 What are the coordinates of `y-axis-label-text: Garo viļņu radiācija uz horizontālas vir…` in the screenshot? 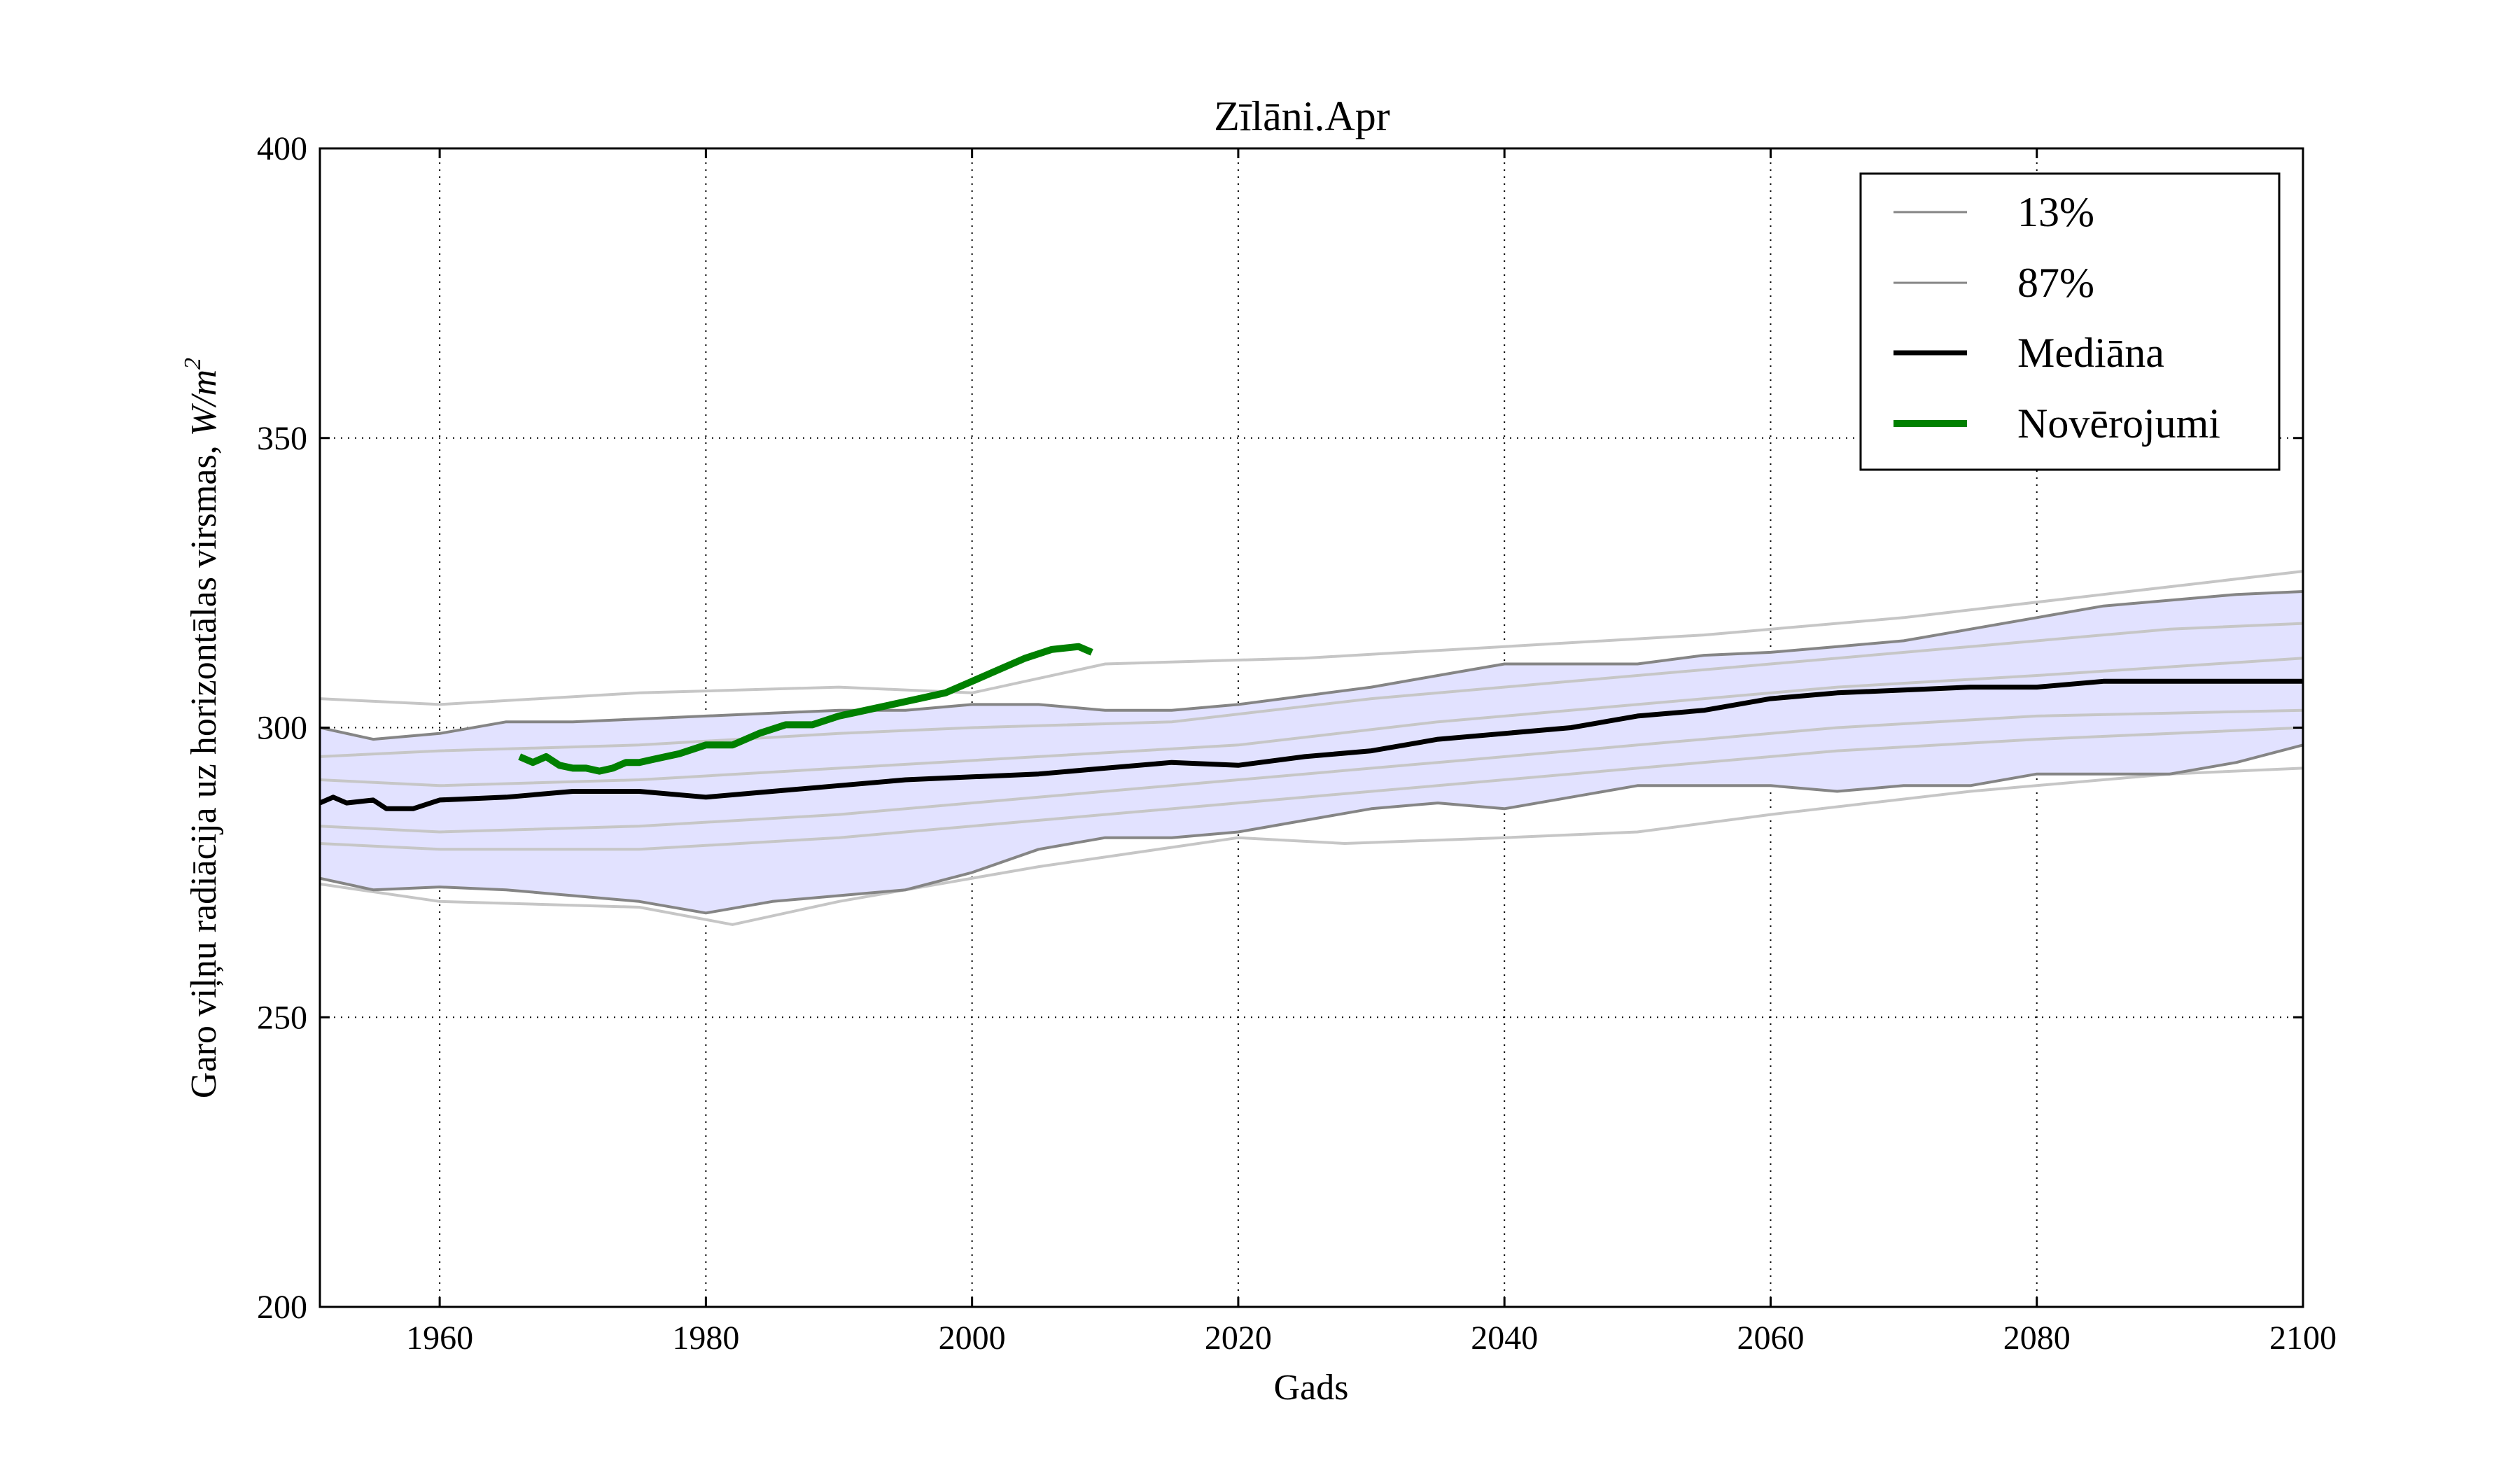 It's located at (204, 767).